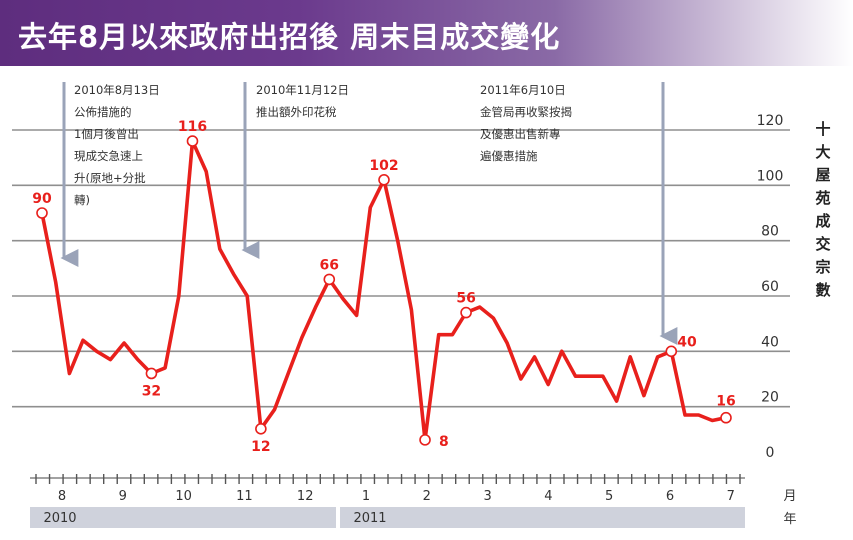 Image resolution: width=853 pixels, height=540 pixels. What do you see at coordinates (823, 267) in the screenshot?
I see `y-axis-title-char: 宗` at bounding box center [823, 267].